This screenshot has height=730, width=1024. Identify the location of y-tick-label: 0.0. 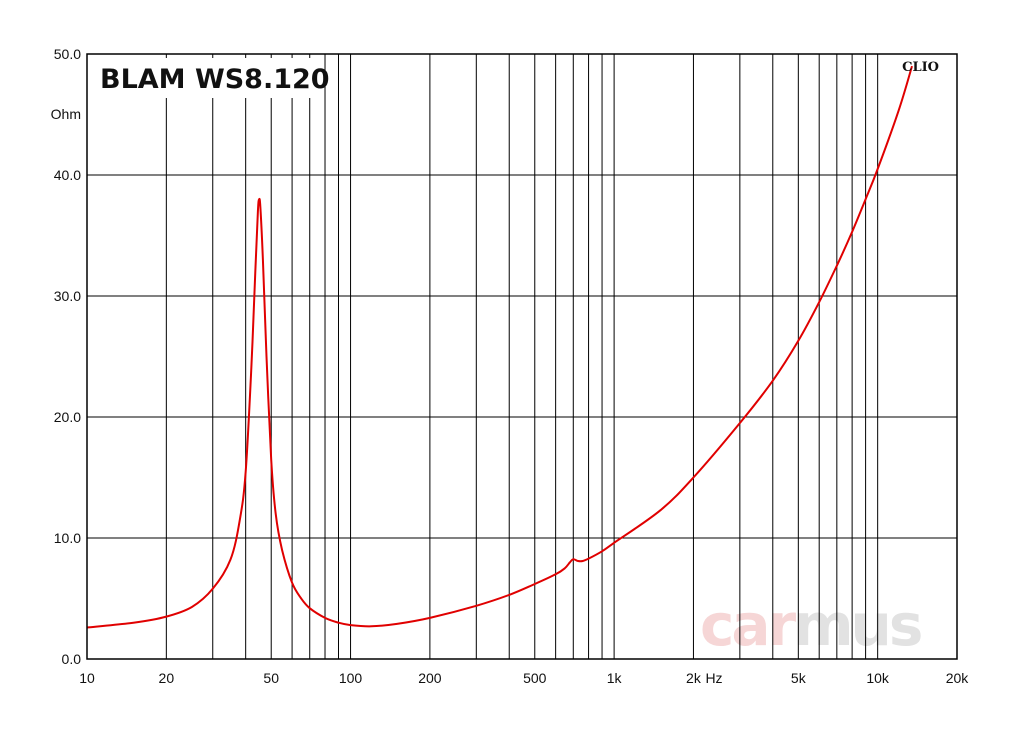
(72, 659).